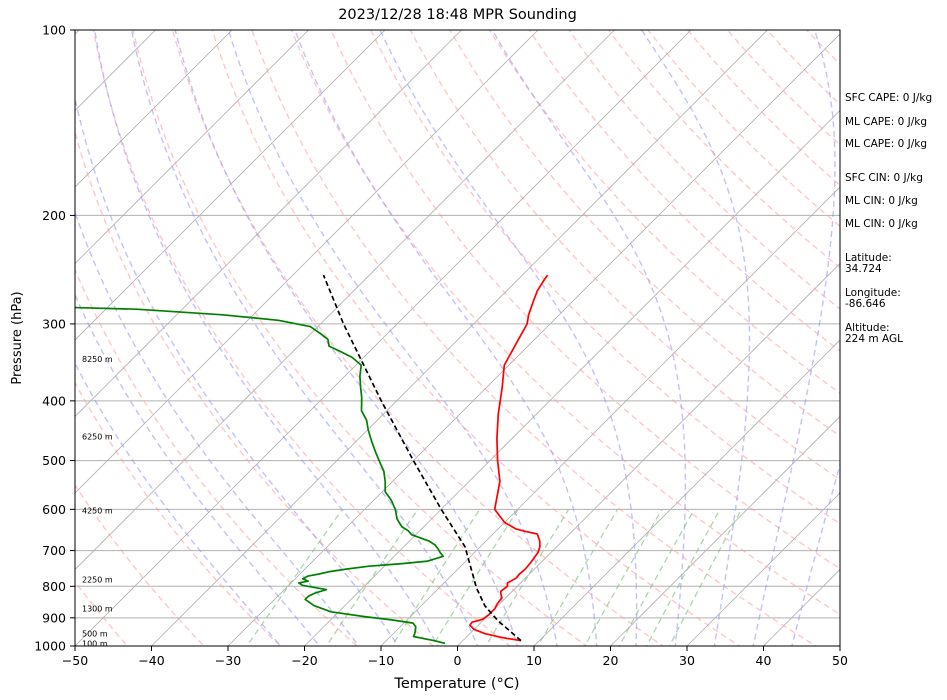 The width and height of the screenshot is (947, 700). I want to click on x-tick-label--30: −30, so click(228, 660).